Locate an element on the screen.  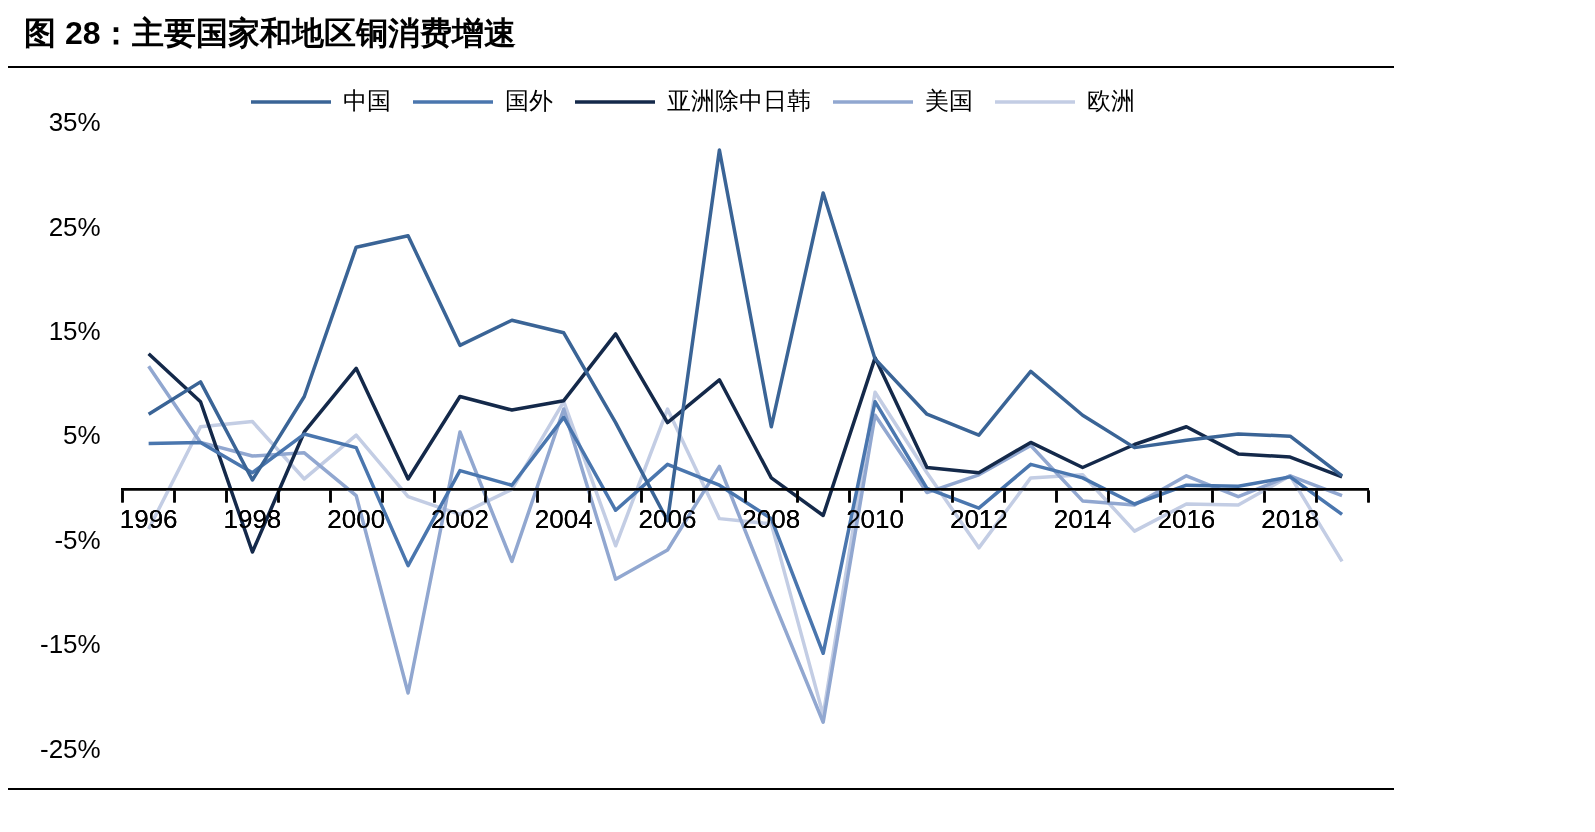
x-tick-label: 2006 is located at coordinates (667, 519).